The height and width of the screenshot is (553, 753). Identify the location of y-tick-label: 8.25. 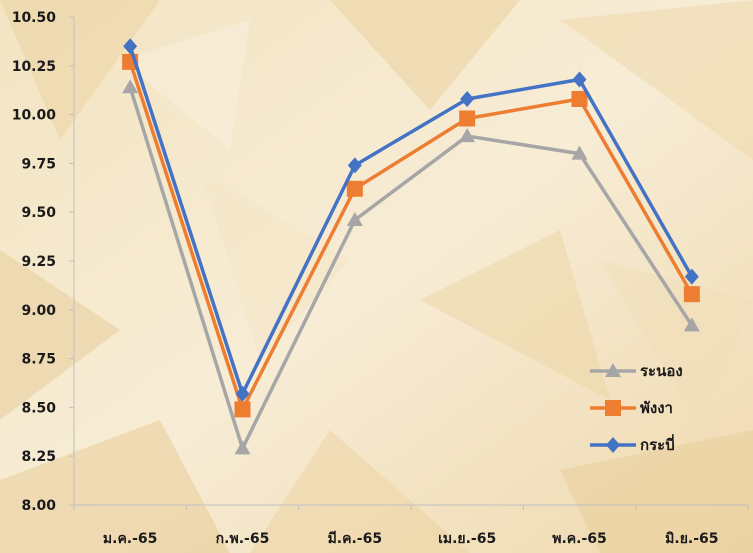
(38, 457).